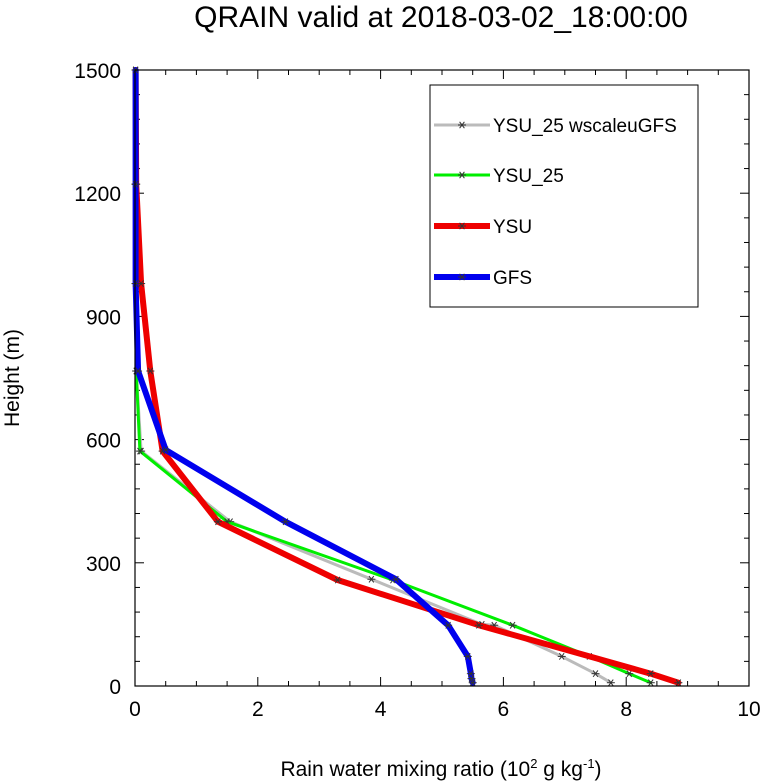 The height and width of the screenshot is (784, 766). Describe the element at coordinates (97, 71) in the screenshot. I see `y-tick-label: 1500` at that location.